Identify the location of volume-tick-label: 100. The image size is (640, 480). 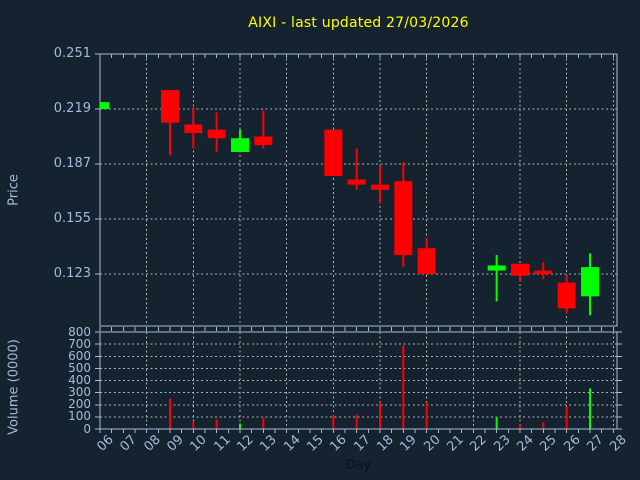
(79, 416).